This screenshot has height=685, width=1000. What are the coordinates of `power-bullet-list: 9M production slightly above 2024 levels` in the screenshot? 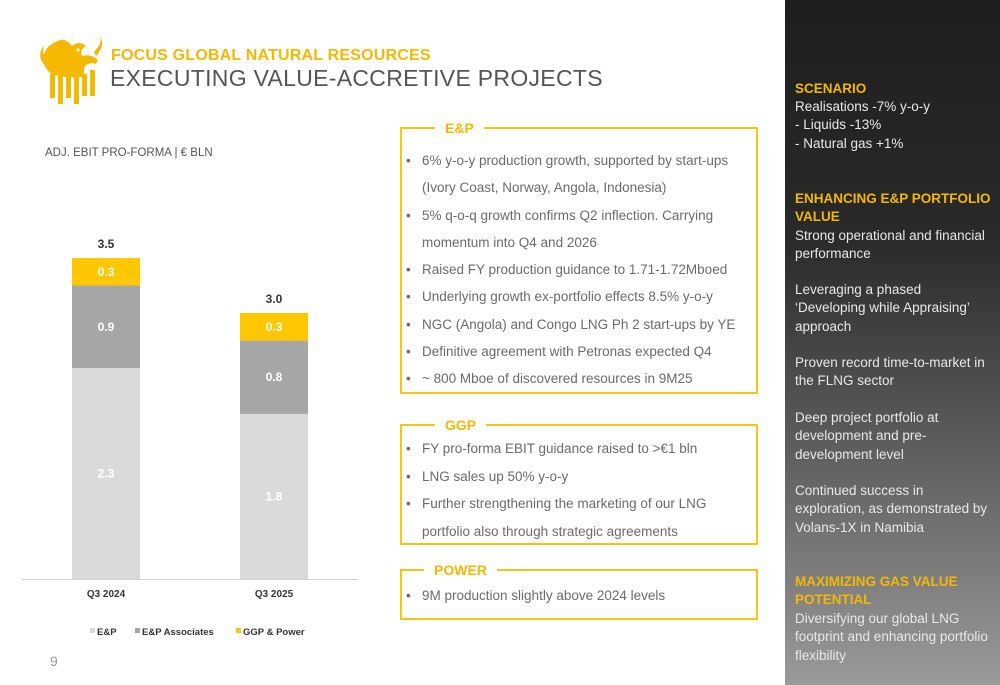 It's located at (579, 589).